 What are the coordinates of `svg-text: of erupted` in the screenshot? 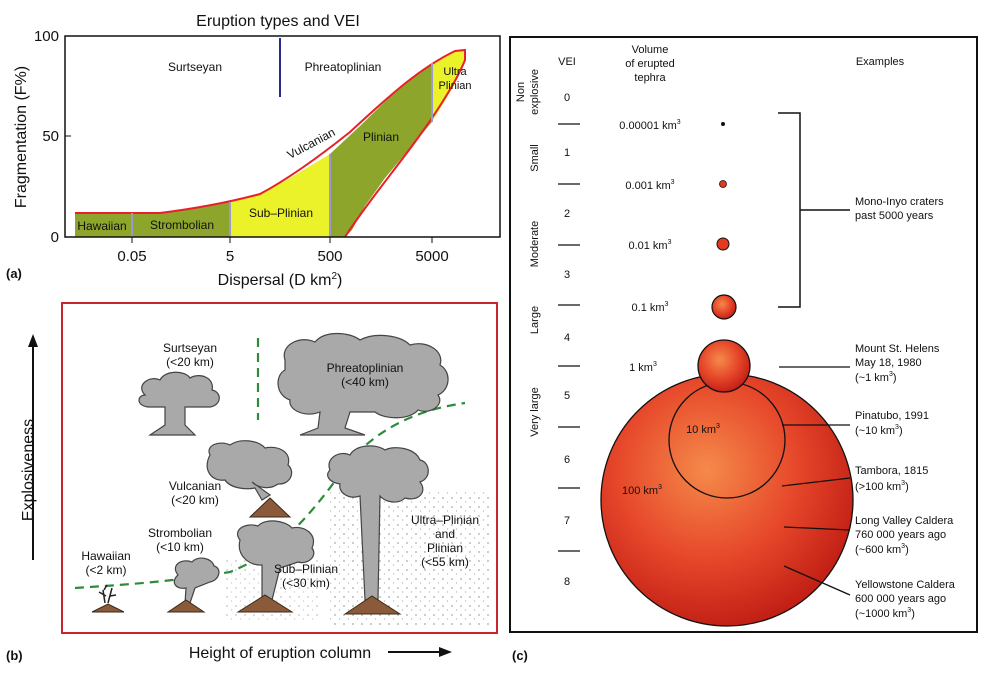 It's located at (650, 64).